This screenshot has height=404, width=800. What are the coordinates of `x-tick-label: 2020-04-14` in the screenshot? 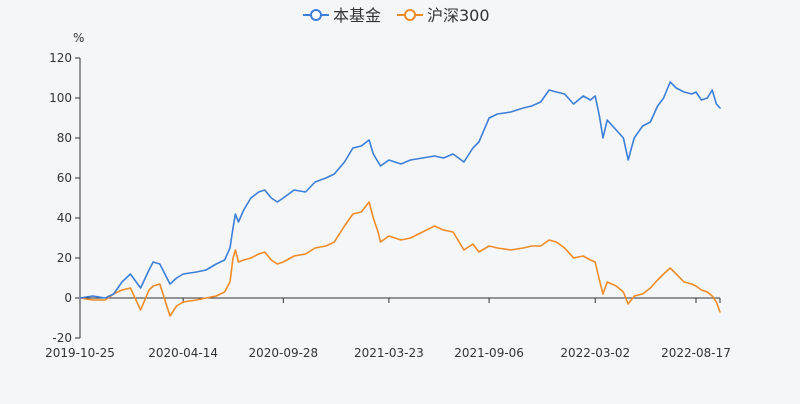 It's located at (183, 353).